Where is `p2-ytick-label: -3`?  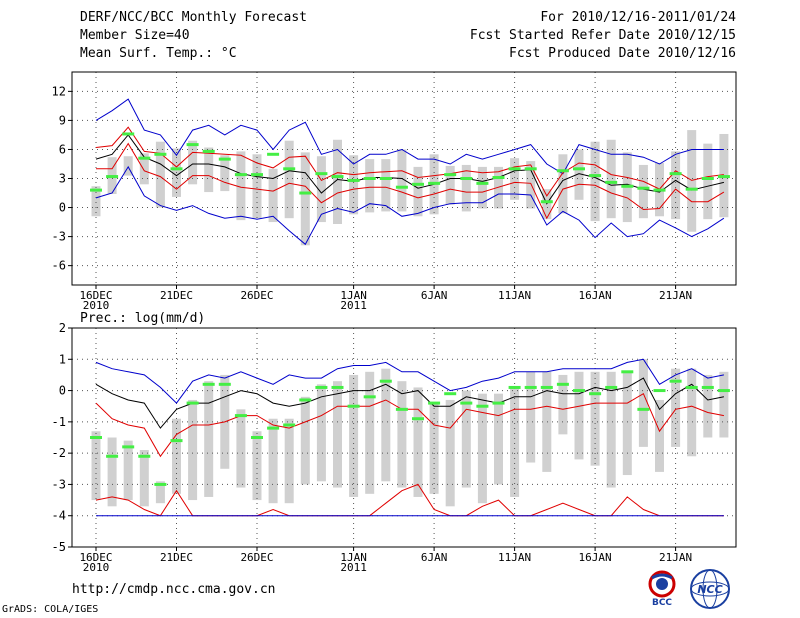 p2-ytick-label: -3 is located at coordinates (59, 484).